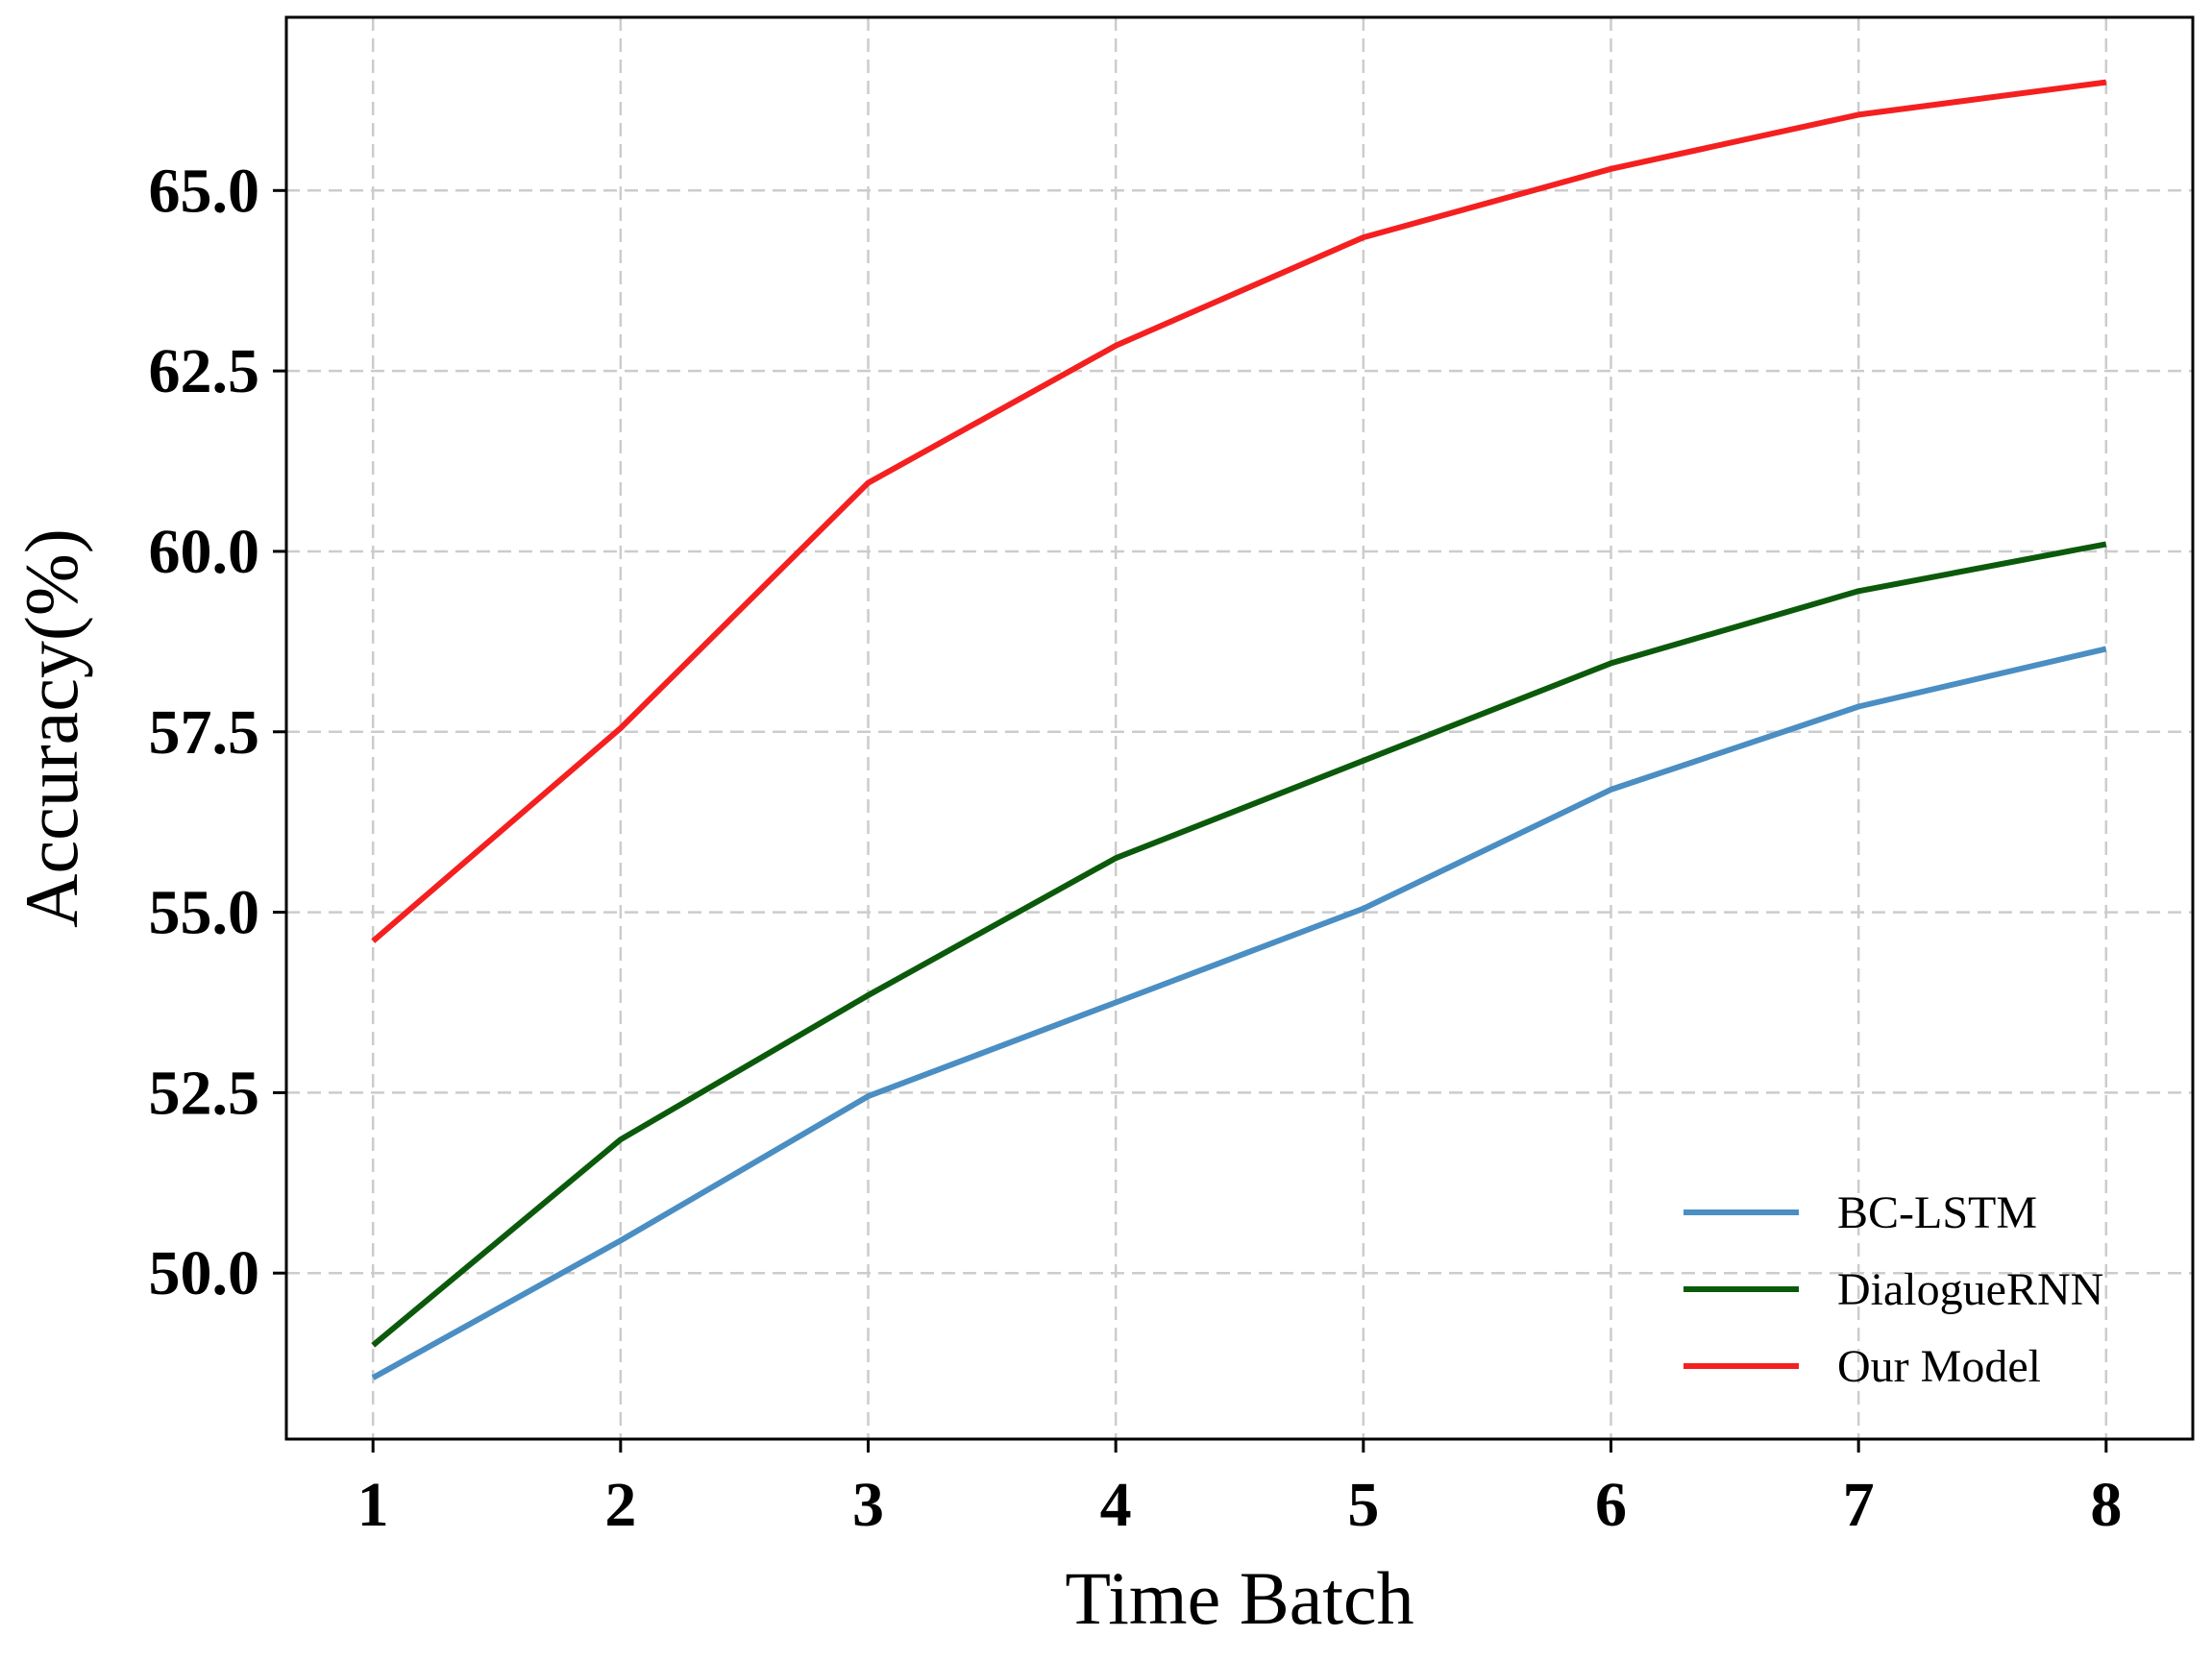 This screenshot has height=1661, width=2212. What do you see at coordinates (51, 728) in the screenshot?
I see `y-axis-title: Accuracy(%)` at bounding box center [51, 728].